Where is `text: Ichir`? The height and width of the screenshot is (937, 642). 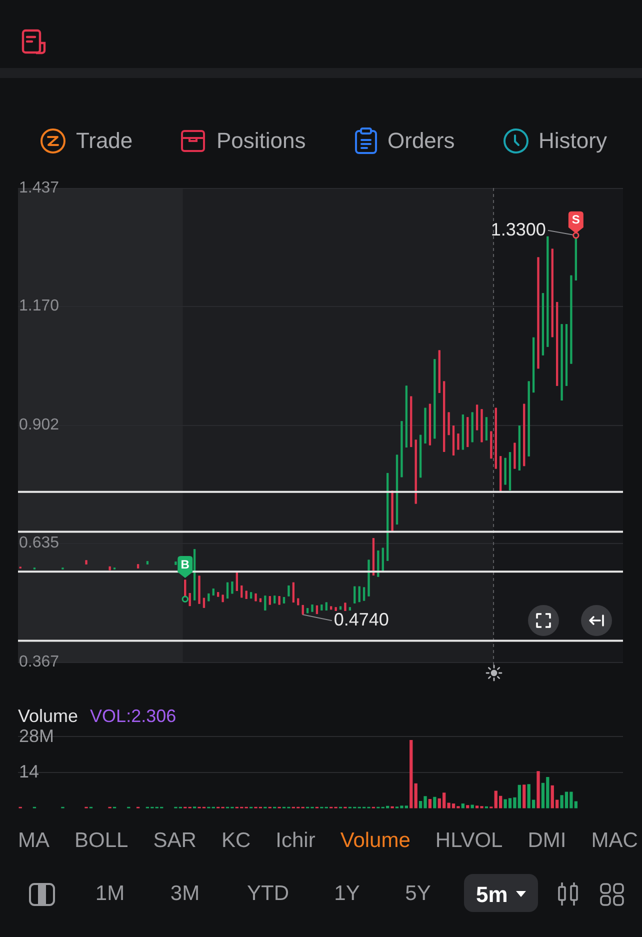 text: Ichir is located at coordinates (296, 841).